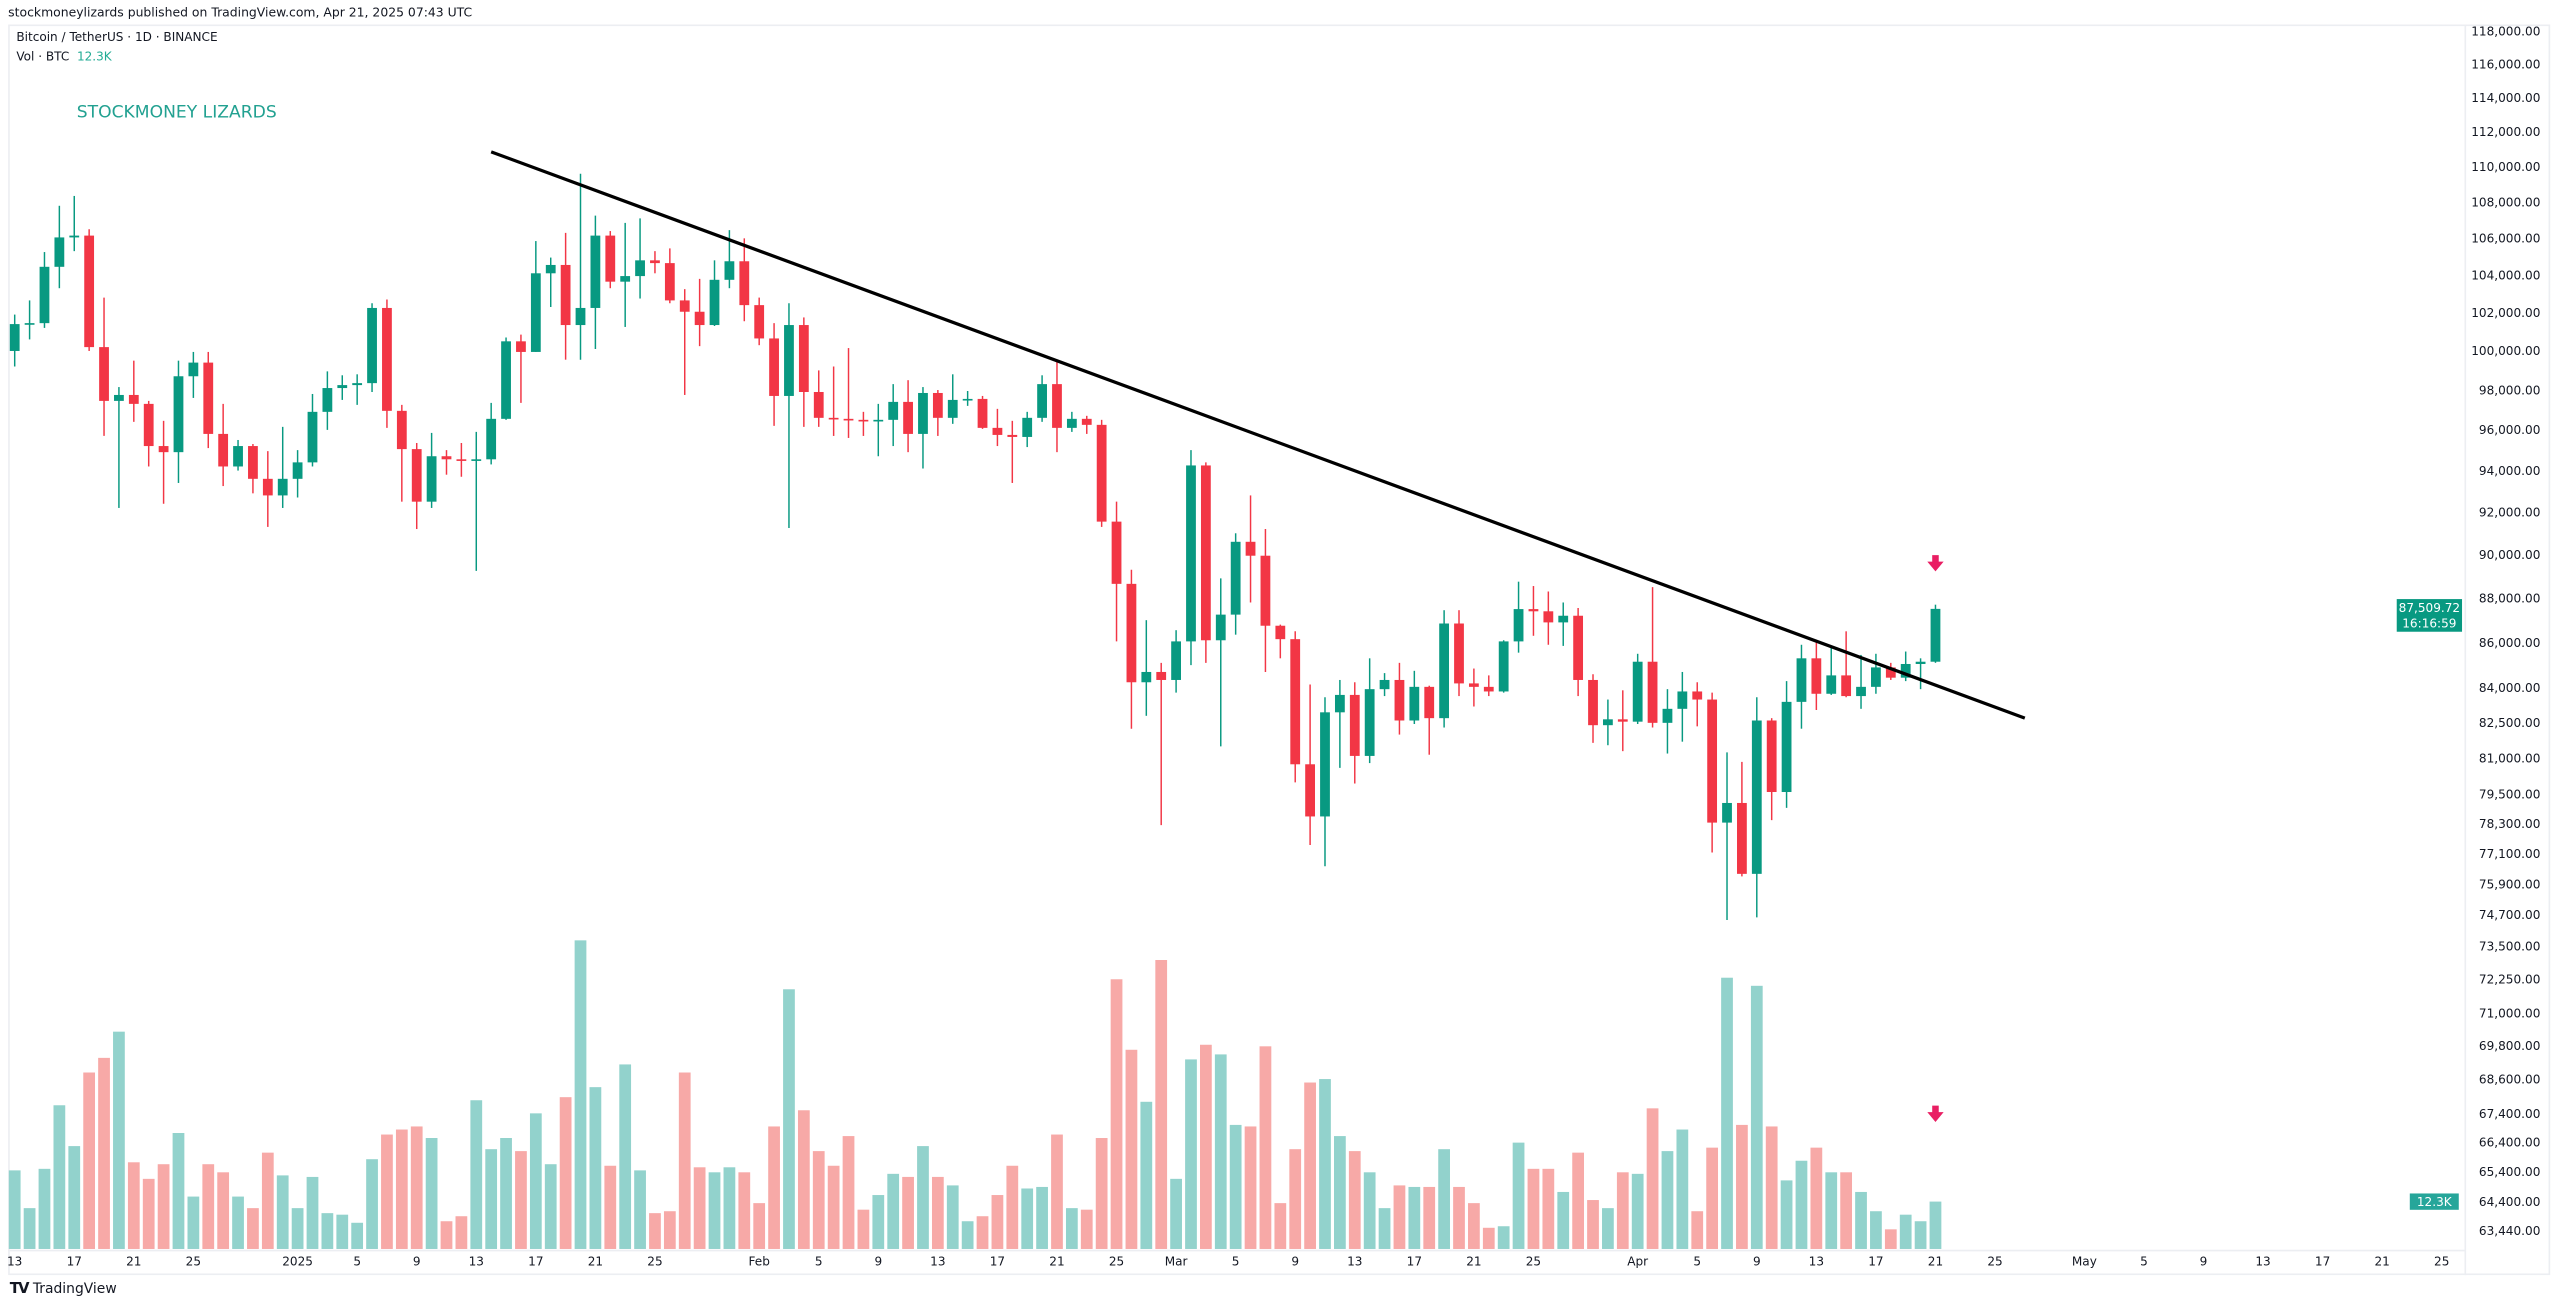 This screenshot has width=2560, height=1306. I want to click on price-tick-label: 98,000.00, so click(2509, 390).